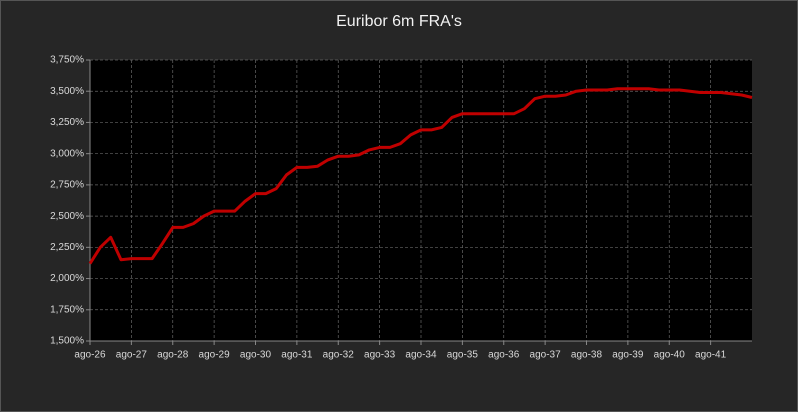 The height and width of the screenshot is (412, 798). I want to click on y-tick-label: 2,500%, so click(67, 216).